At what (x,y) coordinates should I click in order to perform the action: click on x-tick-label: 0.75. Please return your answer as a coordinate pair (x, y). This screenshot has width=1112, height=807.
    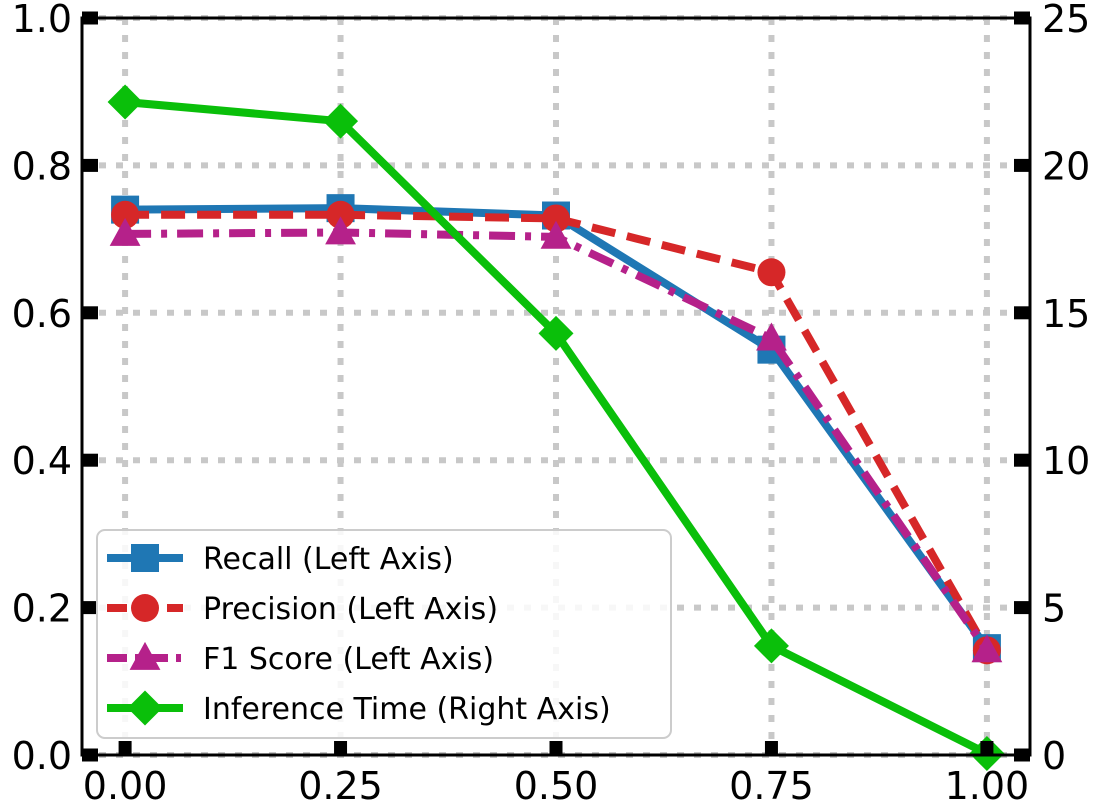
    Looking at the image, I should click on (771, 785).